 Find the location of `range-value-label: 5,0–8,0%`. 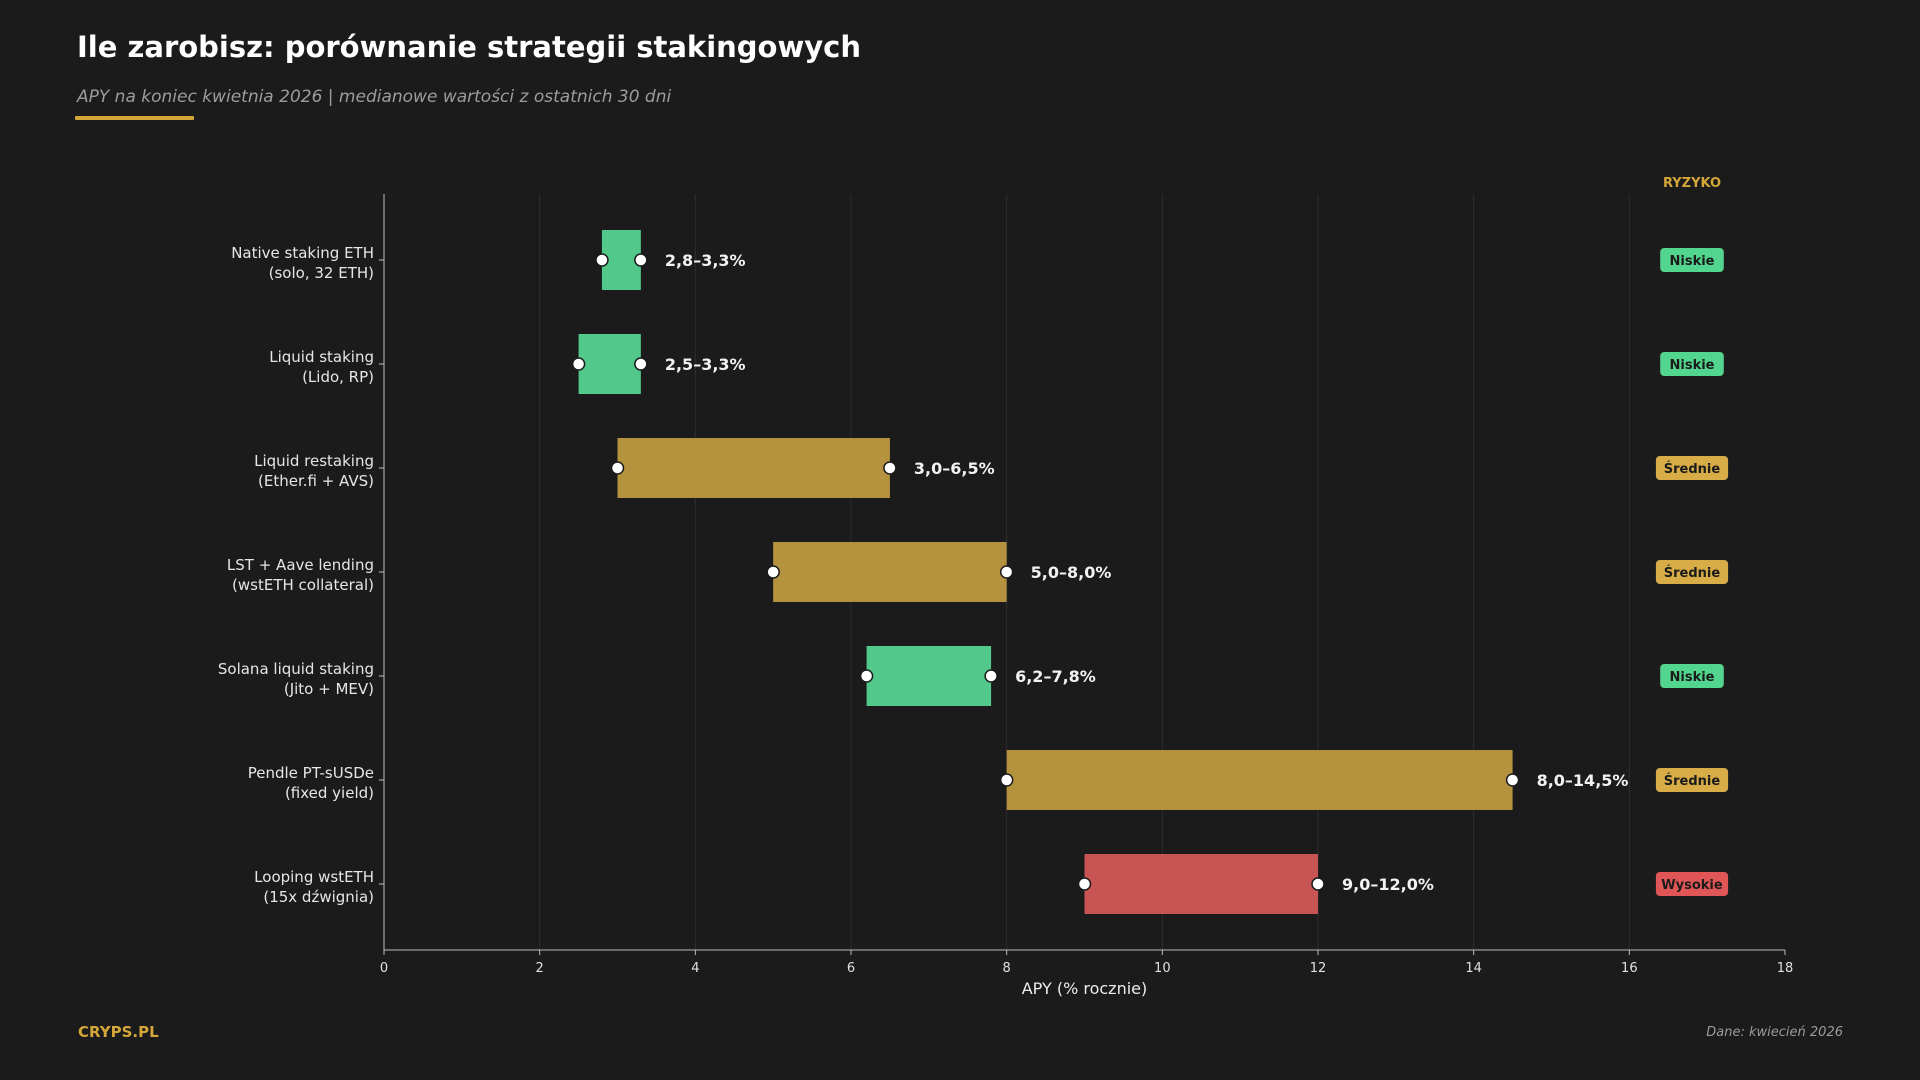

range-value-label: 5,0–8,0% is located at coordinates (1071, 572).